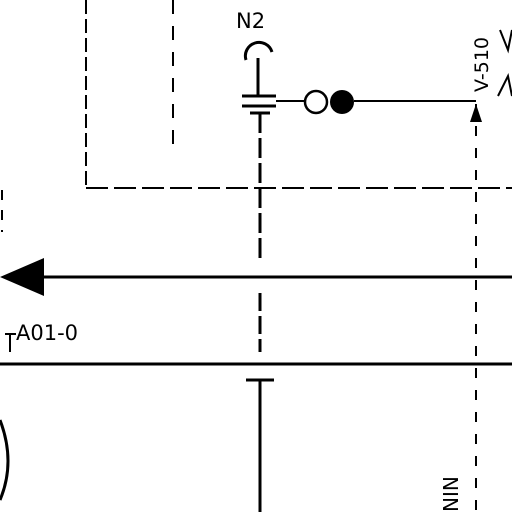 The width and height of the screenshot is (512, 512). Describe the element at coordinates (476, 113) in the screenshot. I see `instrument-arrow-up` at that location.